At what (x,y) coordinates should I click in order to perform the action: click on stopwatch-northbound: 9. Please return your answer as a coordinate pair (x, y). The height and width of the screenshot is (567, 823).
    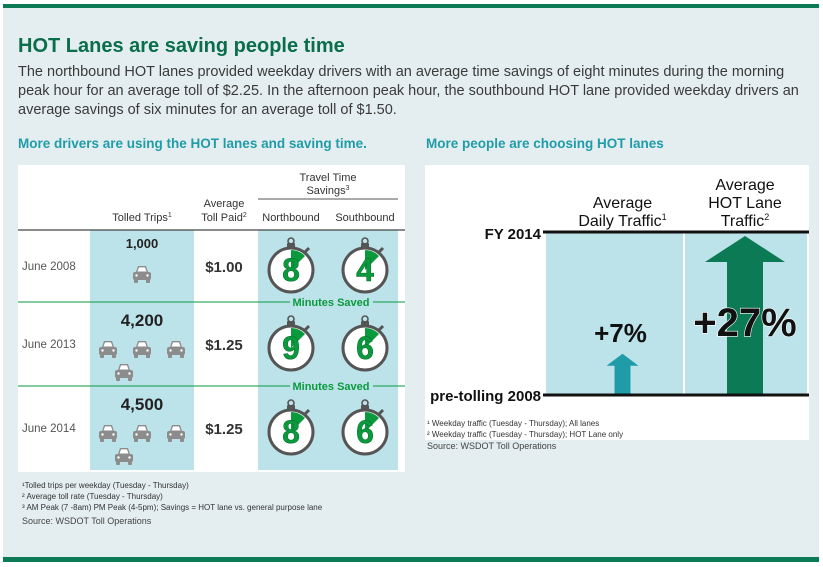
    Looking at the image, I should click on (291, 343).